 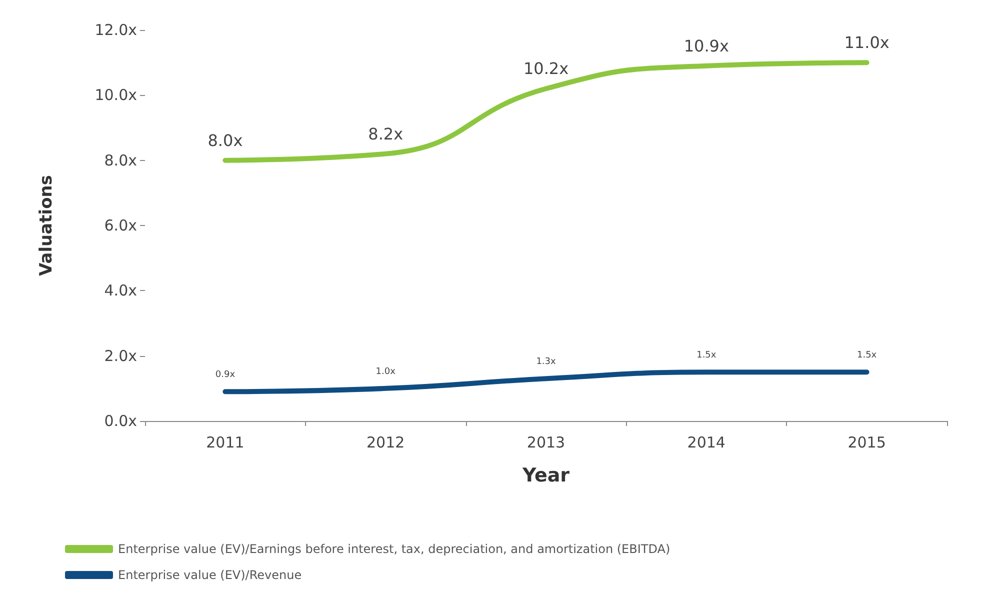 I want to click on y-axis-title: Valuations, so click(x=46, y=225).